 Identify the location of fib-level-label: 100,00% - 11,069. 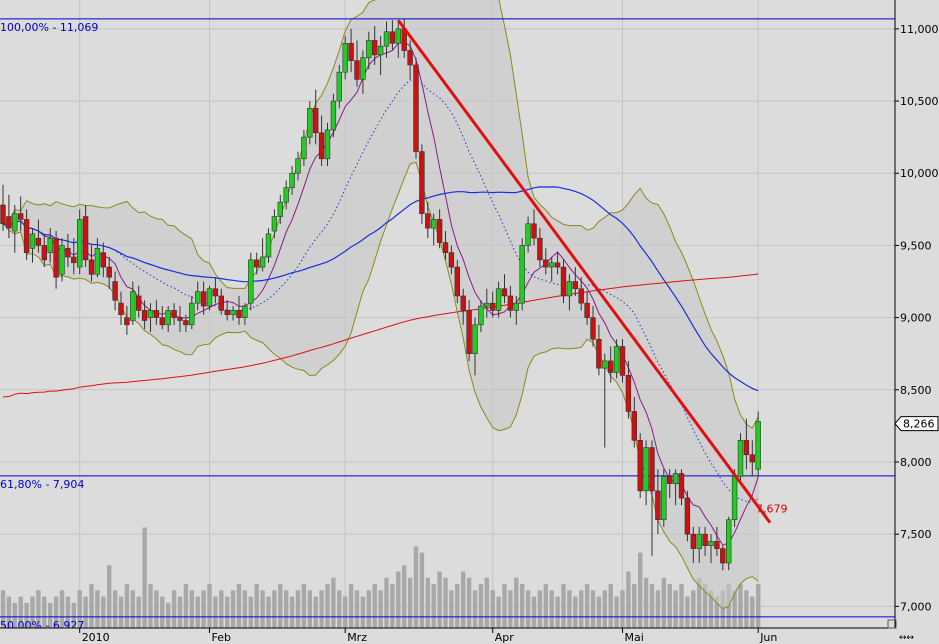
(49, 27).